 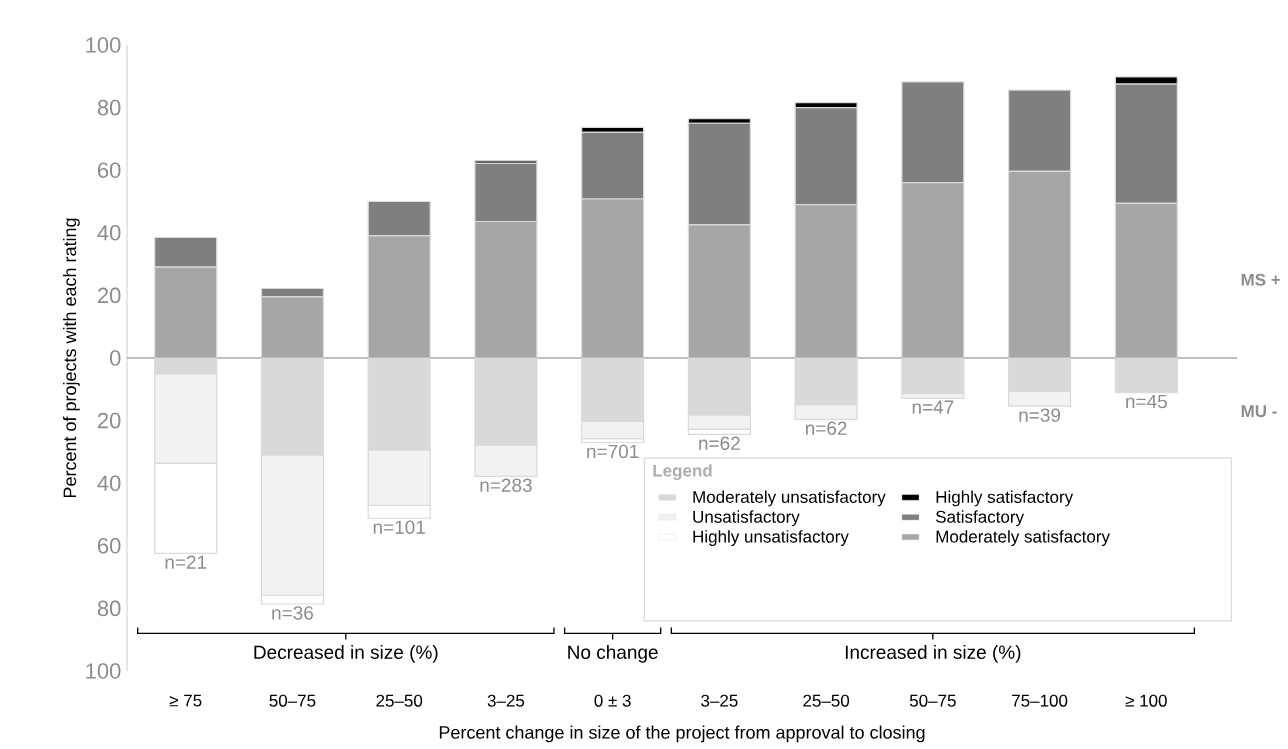 I want to click on legend-label: Highly unsatisfactory, so click(x=771, y=538).